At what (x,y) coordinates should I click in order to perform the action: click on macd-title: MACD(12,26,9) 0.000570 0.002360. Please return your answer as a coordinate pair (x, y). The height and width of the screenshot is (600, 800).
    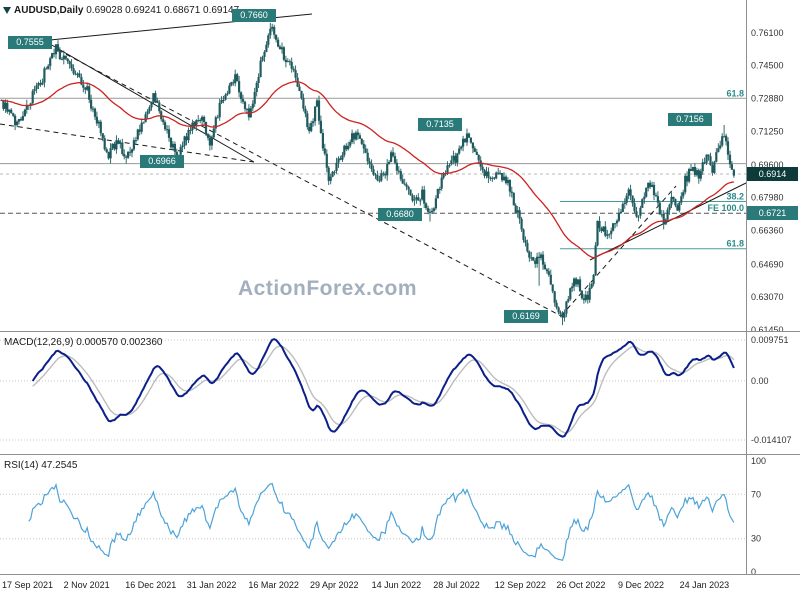
    Looking at the image, I should click on (83, 342).